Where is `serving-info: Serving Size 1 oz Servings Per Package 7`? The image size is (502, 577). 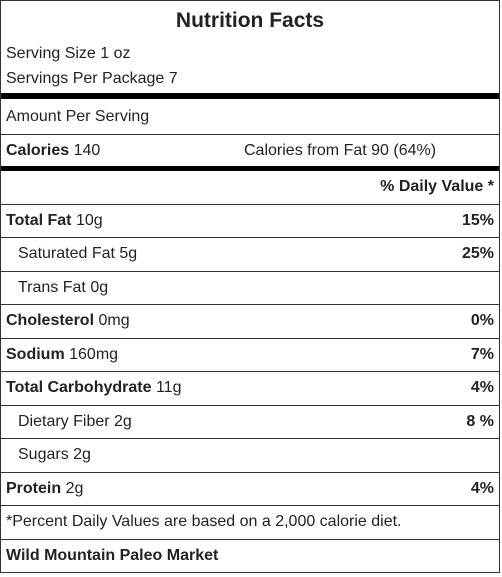
serving-info: Serving Size 1 oz Servings Per Package 7 is located at coordinates (250, 67).